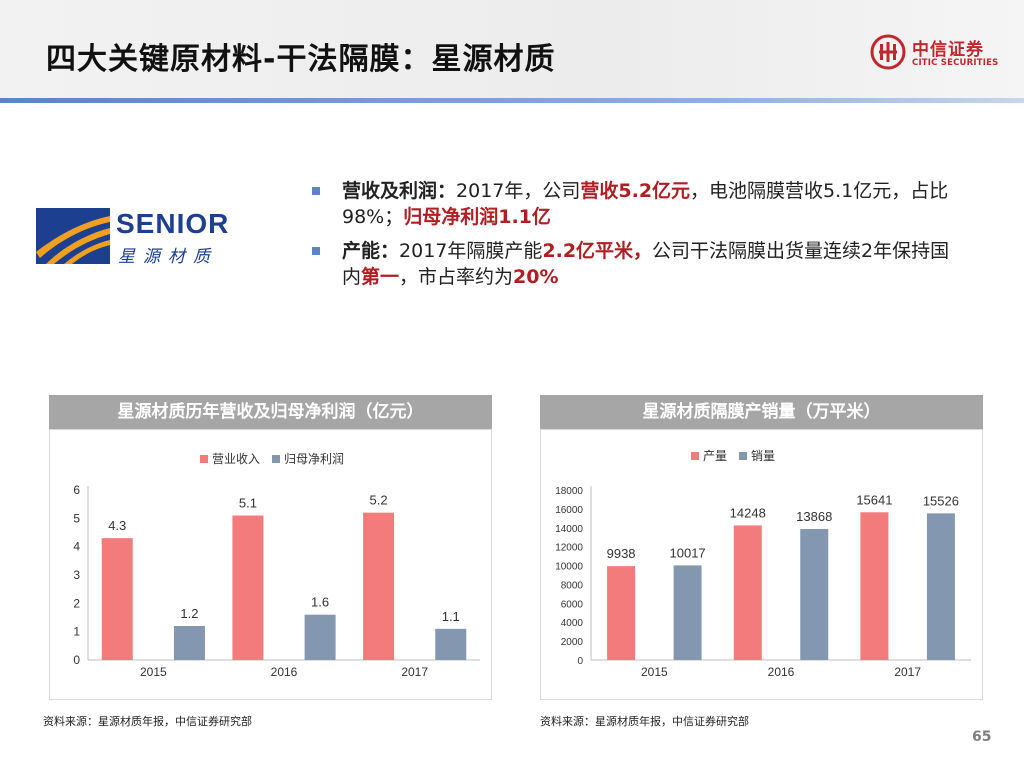 The height and width of the screenshot is (768, 1024). Describe the element at coordinates (236, 459) in the screenshot. I see `legend-label: 营业收入` at that location.